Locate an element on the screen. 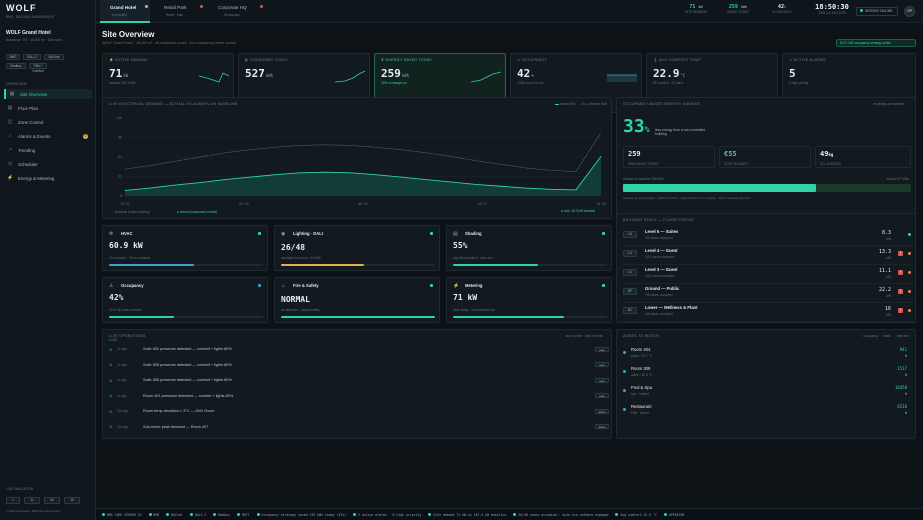 Image resolution: width=923 pixels, height=520 pixels. zones-col-occupancy: occupancy is located at coordinates (871, 336).